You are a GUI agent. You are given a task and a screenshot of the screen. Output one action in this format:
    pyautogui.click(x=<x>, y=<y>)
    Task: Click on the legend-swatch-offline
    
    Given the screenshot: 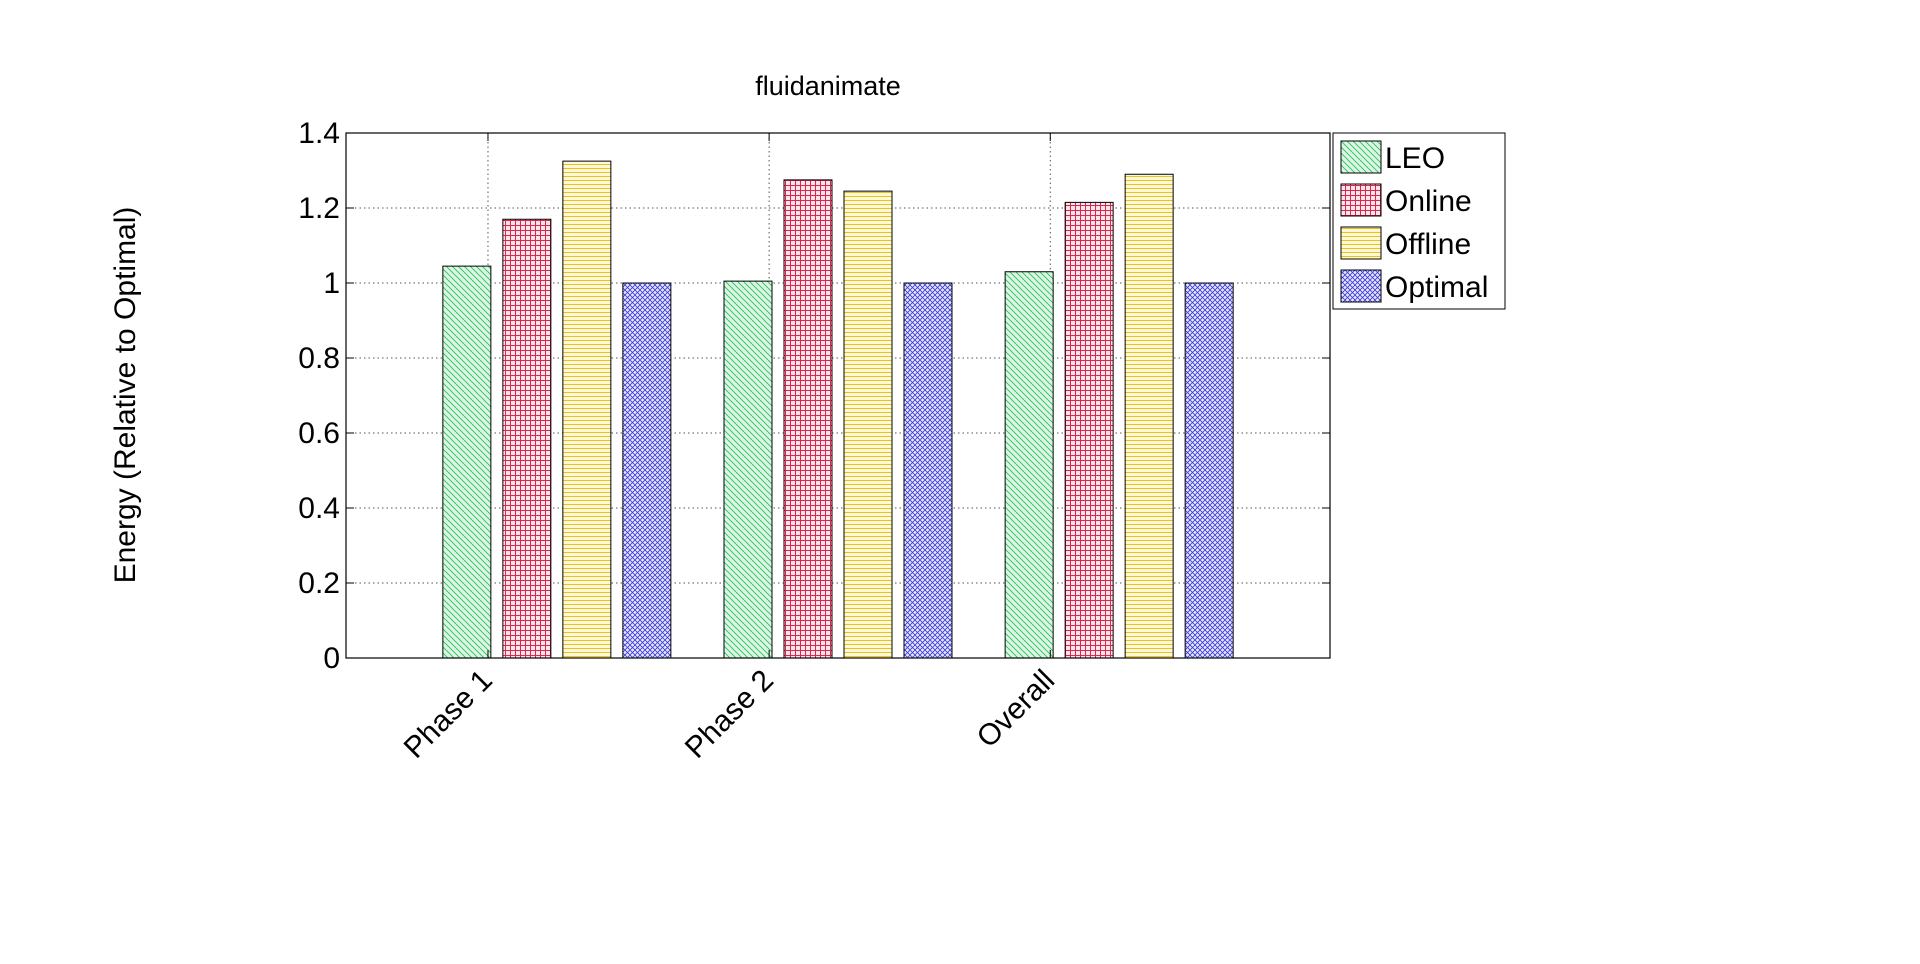 What is the action you would take?
    pyautogui.click(x=1361, y=243)
    